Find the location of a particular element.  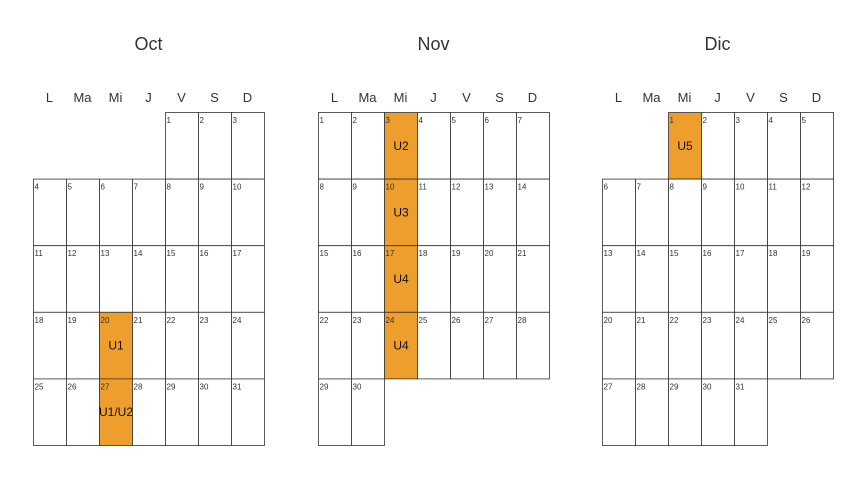

day-number: 16 is located at coordinates (707, 253).